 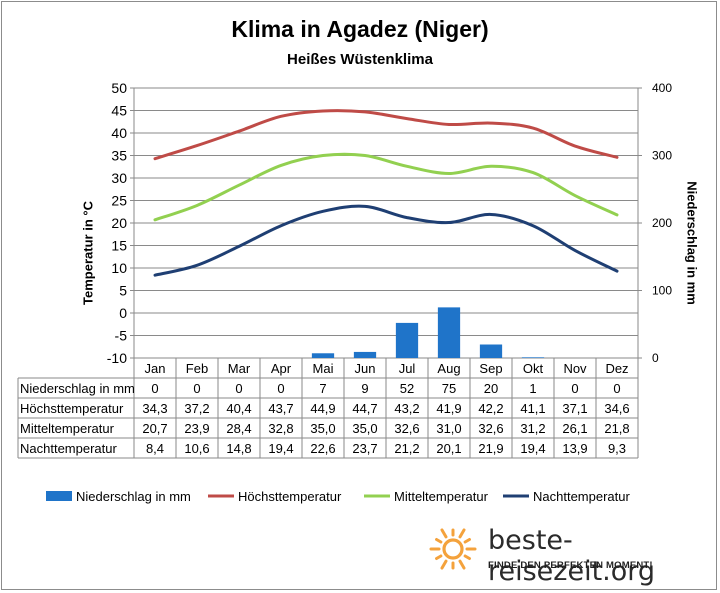 I want to click on table-cell: 23,9, so click(x=196, y=428).